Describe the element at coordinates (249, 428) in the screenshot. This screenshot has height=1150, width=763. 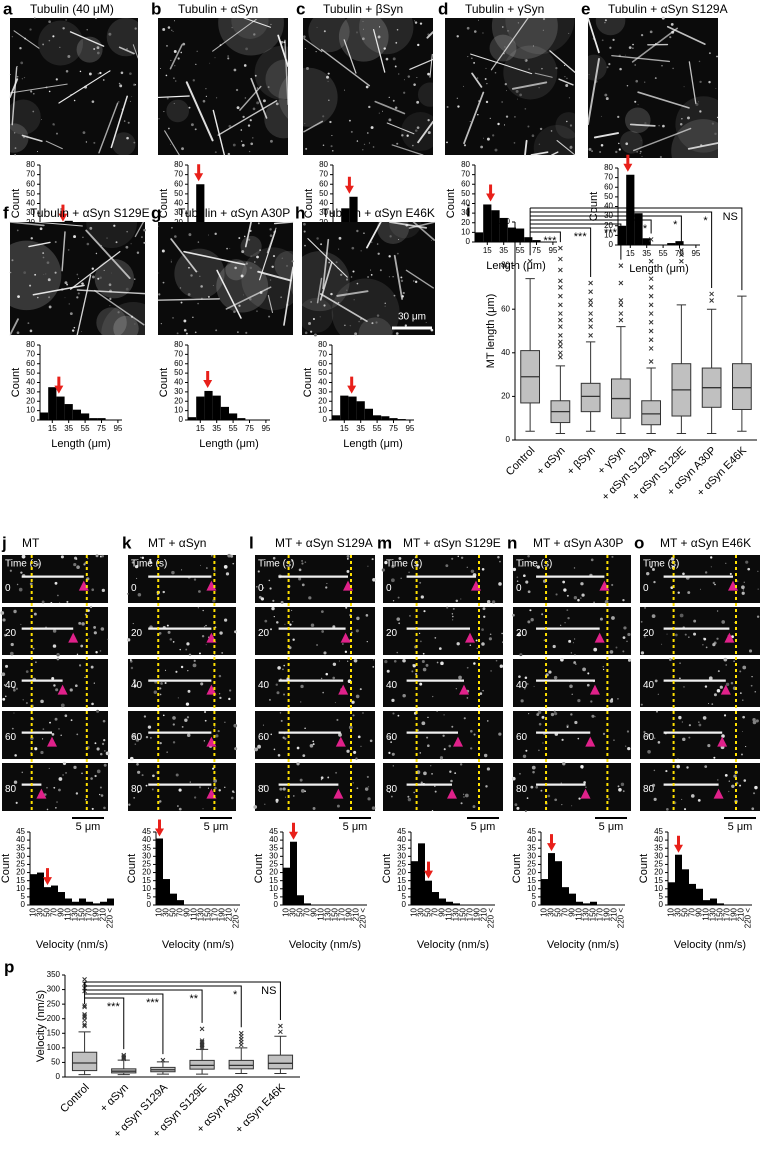
I see `x-tick-label: 75` at that location.